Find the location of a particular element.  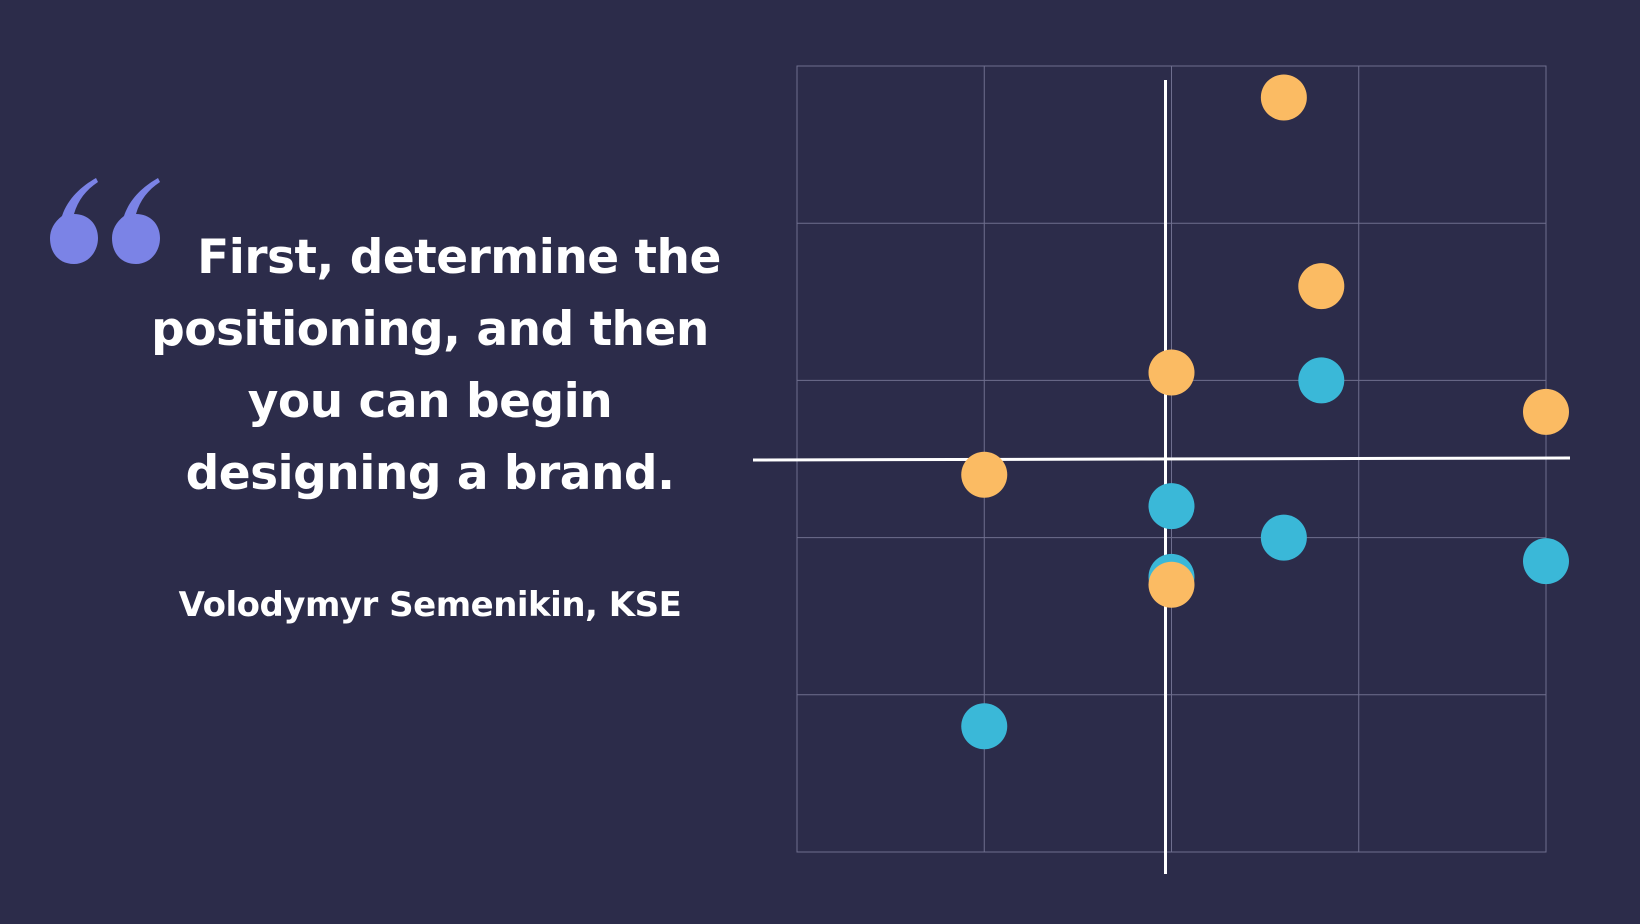

x-axis is located at coordinates (1161, 459).